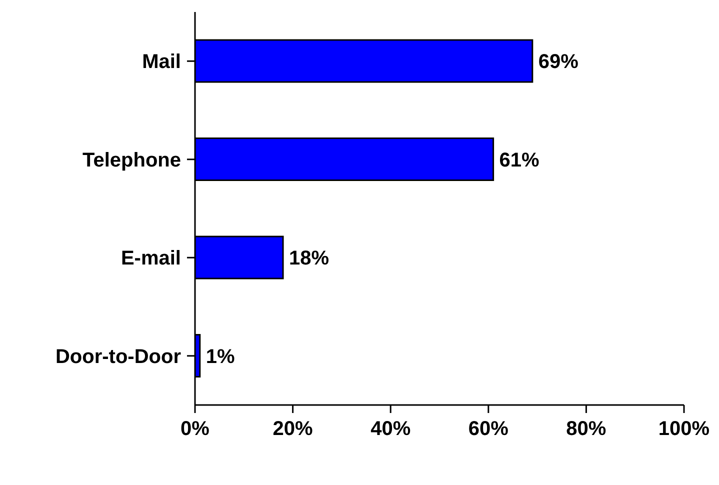  What do you see at coordinates (558, 62) in the screenshot?
I see `data-label: 69%` at bounding box center [558, 62].